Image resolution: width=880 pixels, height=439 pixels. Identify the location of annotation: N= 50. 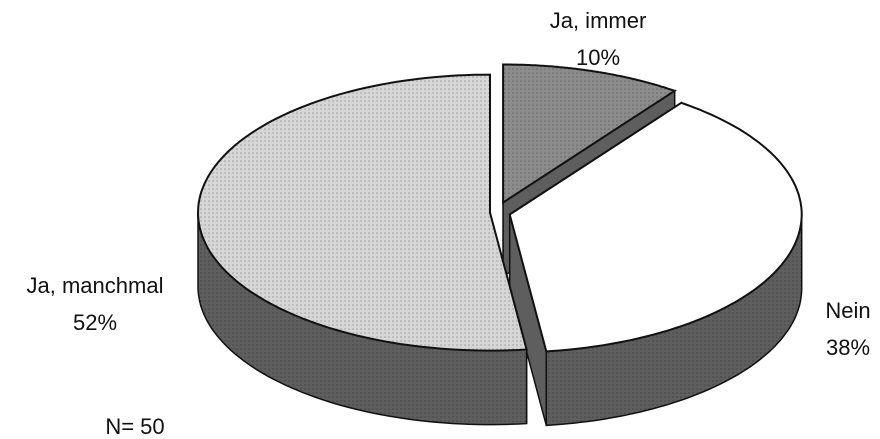
(134, 426).